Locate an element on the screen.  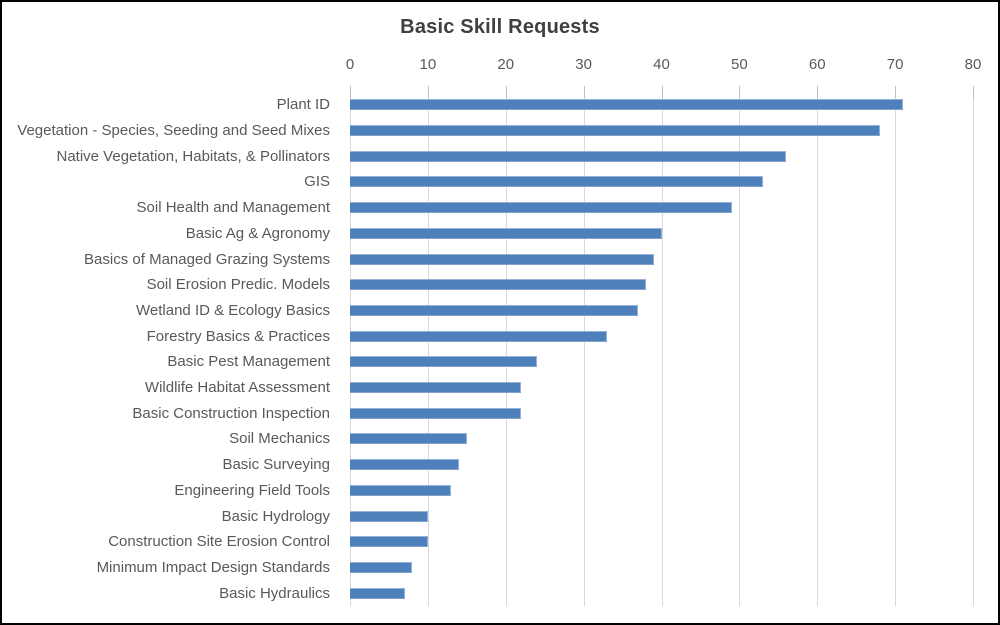
x-axis-tick-label: 20 is located at coordinates (506, 64).